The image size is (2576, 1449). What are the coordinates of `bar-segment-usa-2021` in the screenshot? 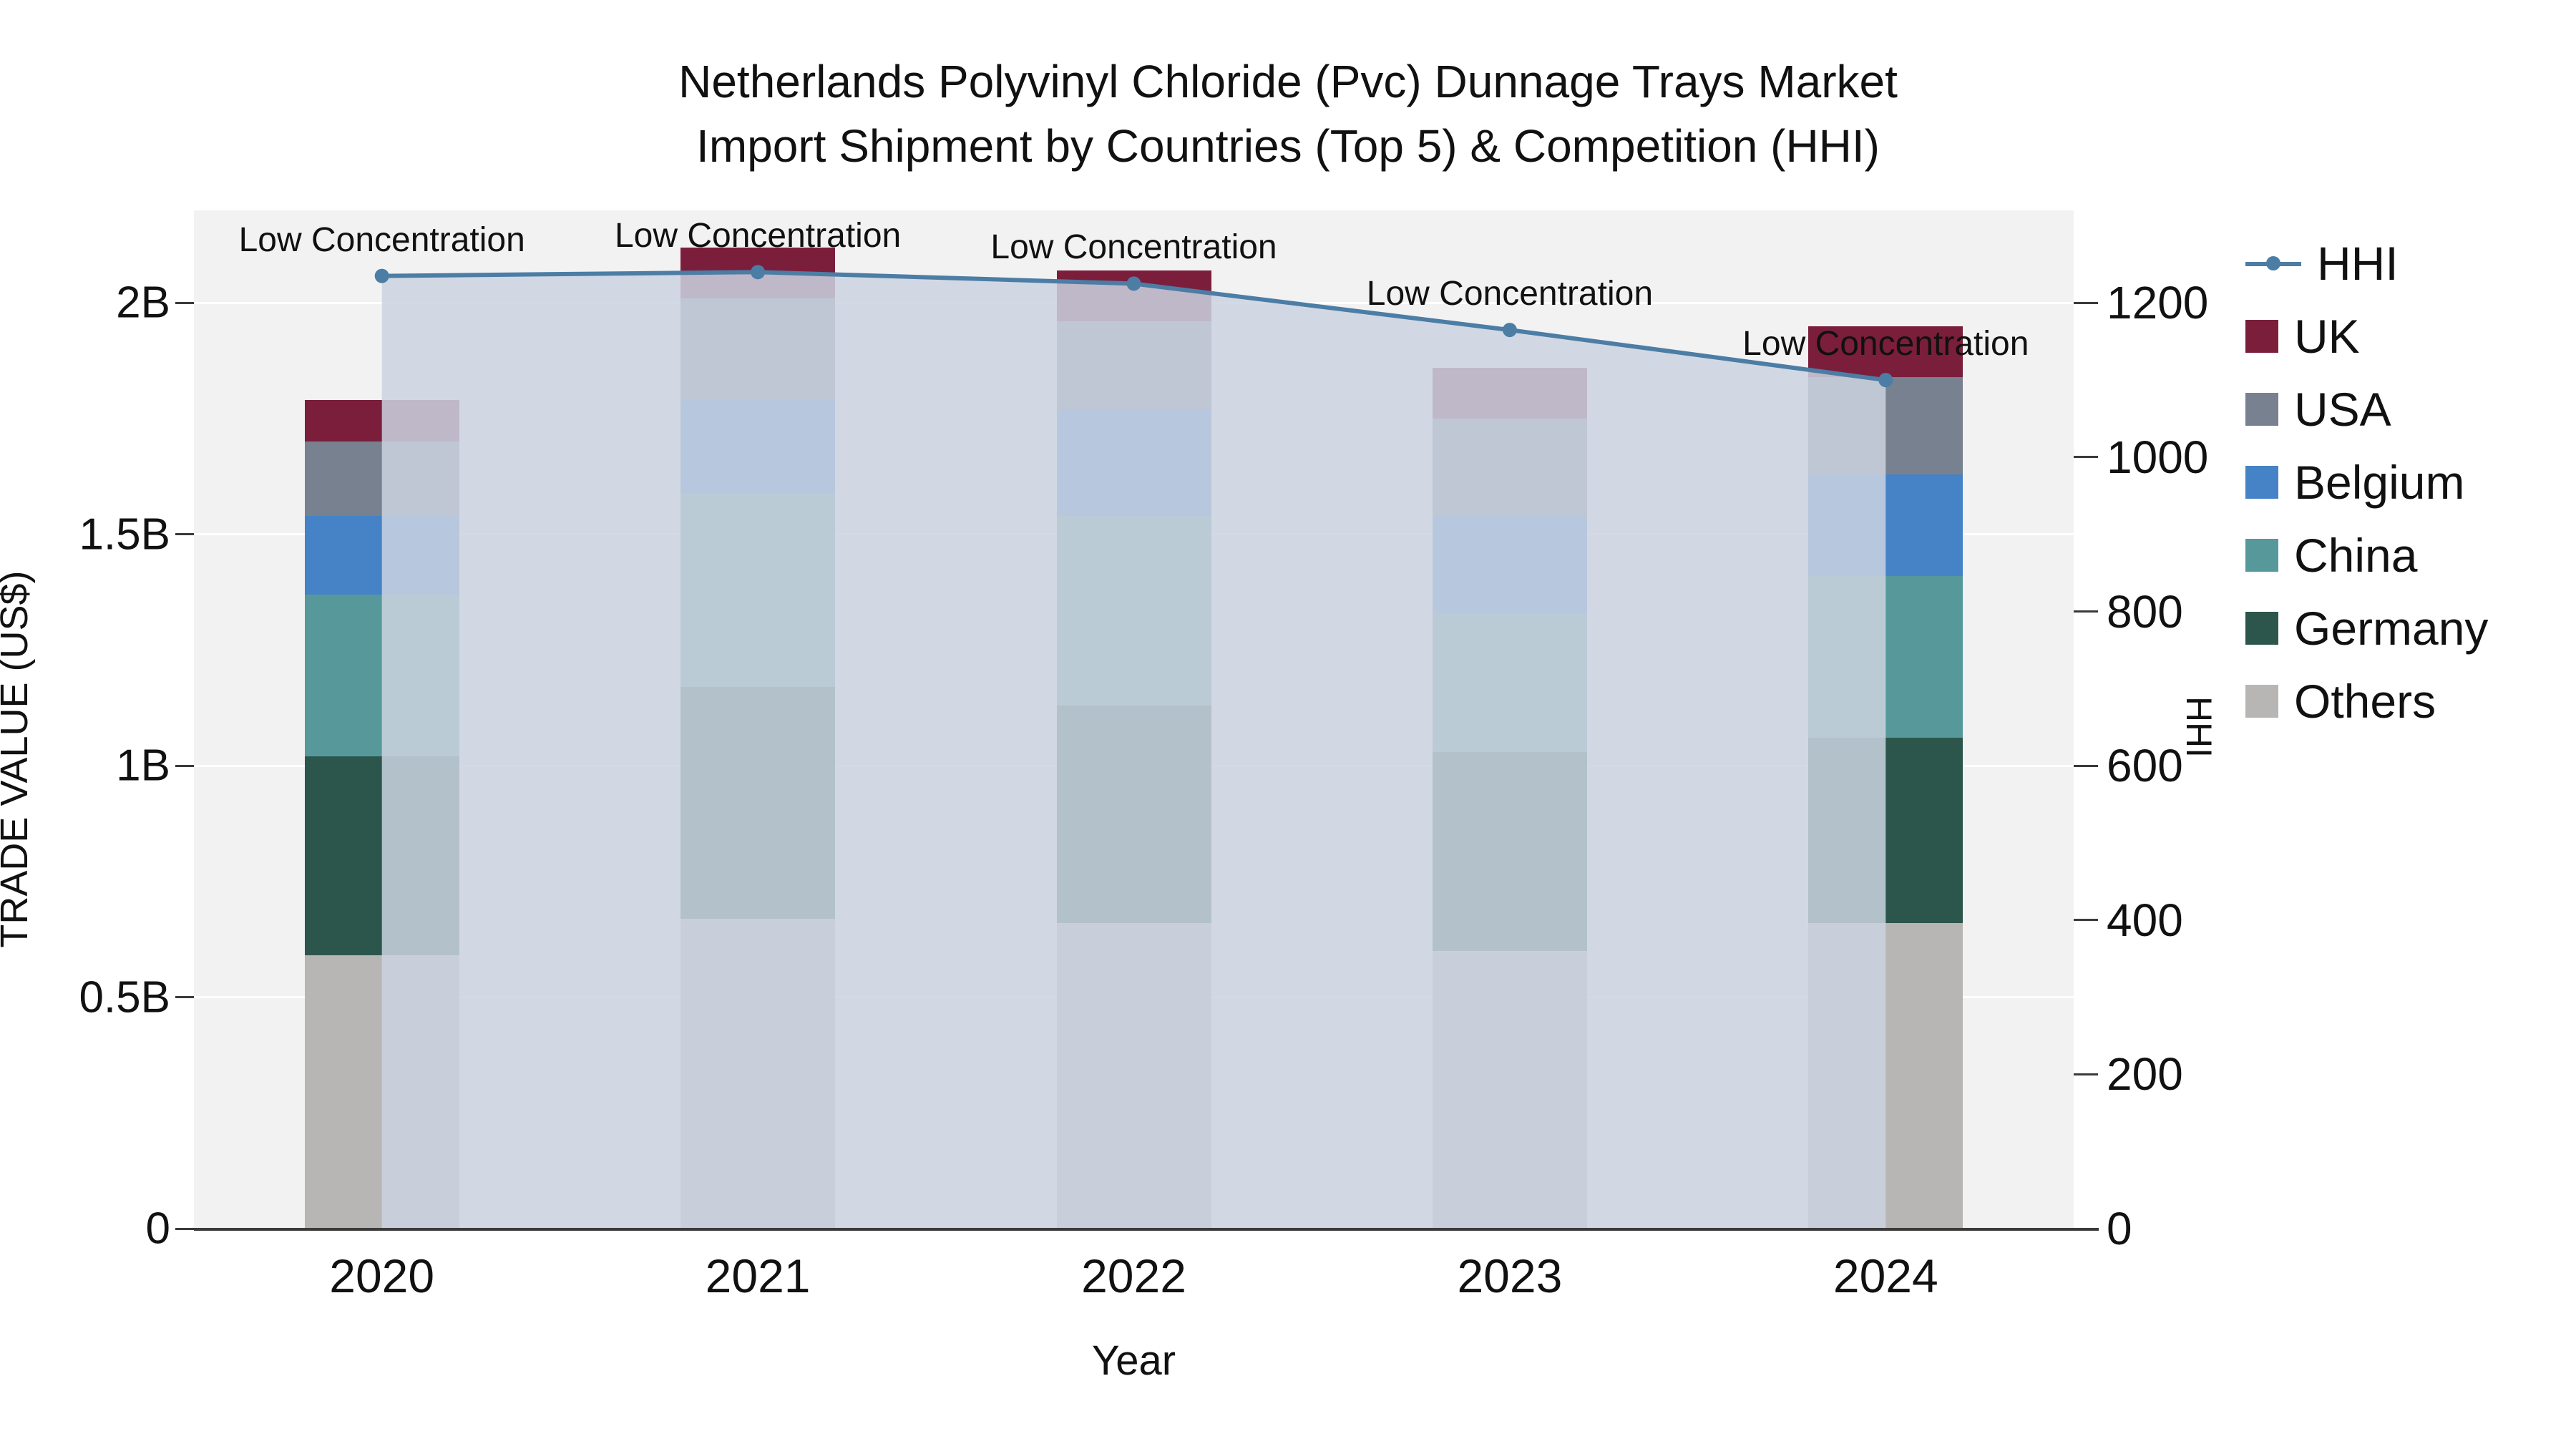 It's located at (758, 349).